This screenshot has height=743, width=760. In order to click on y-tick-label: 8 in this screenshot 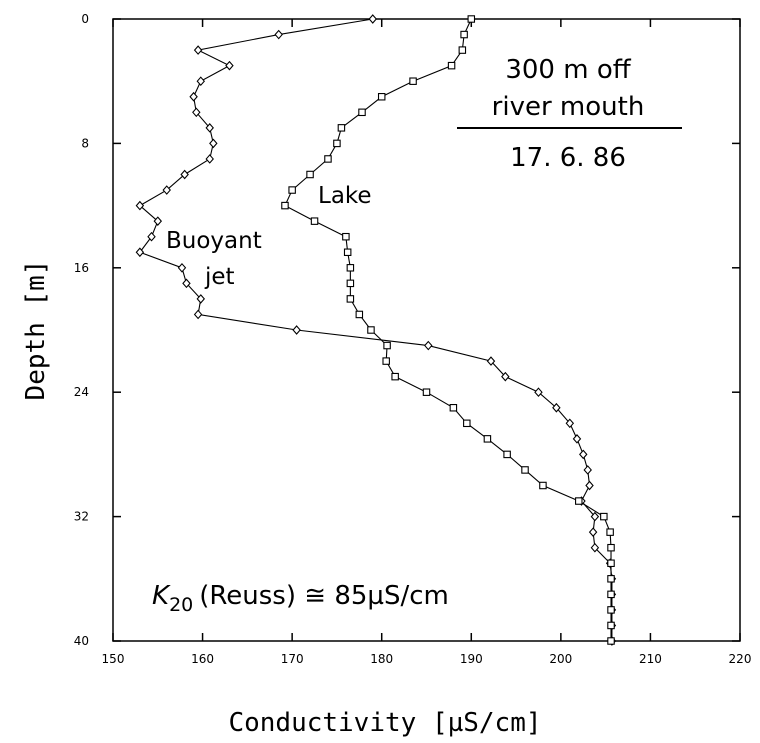, I will do `click(85, 143)`.